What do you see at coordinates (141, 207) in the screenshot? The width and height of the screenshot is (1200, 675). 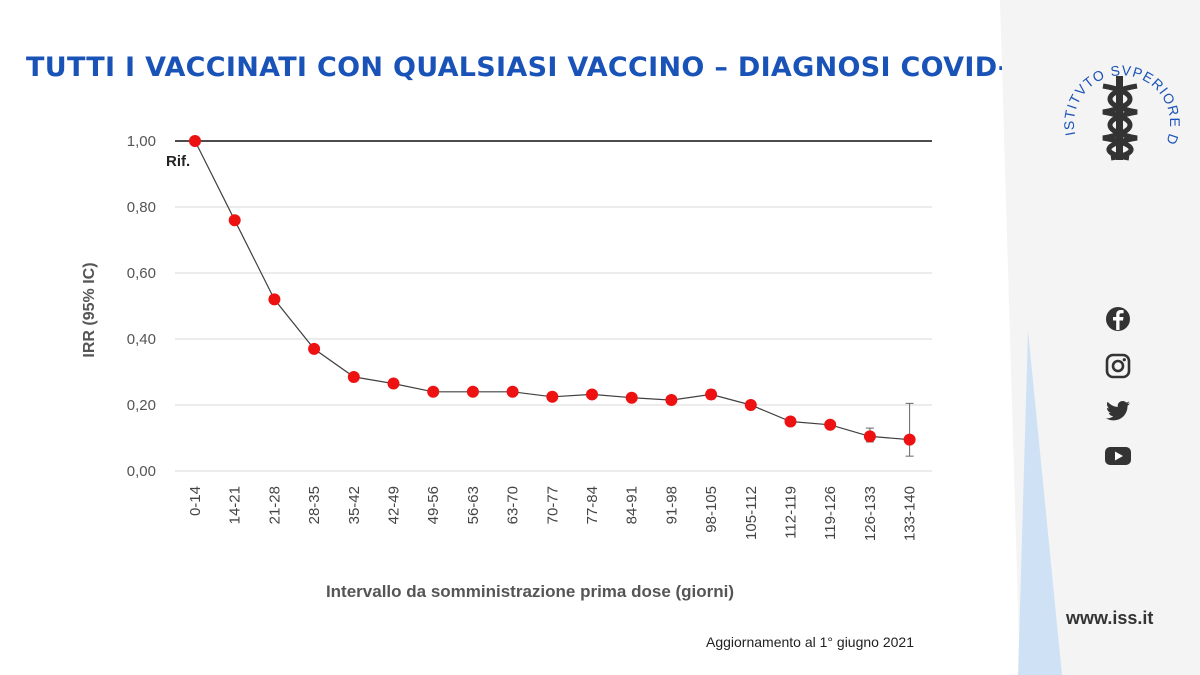 I see `y-tick-label: 0,80` at bounding box center [141, 207].